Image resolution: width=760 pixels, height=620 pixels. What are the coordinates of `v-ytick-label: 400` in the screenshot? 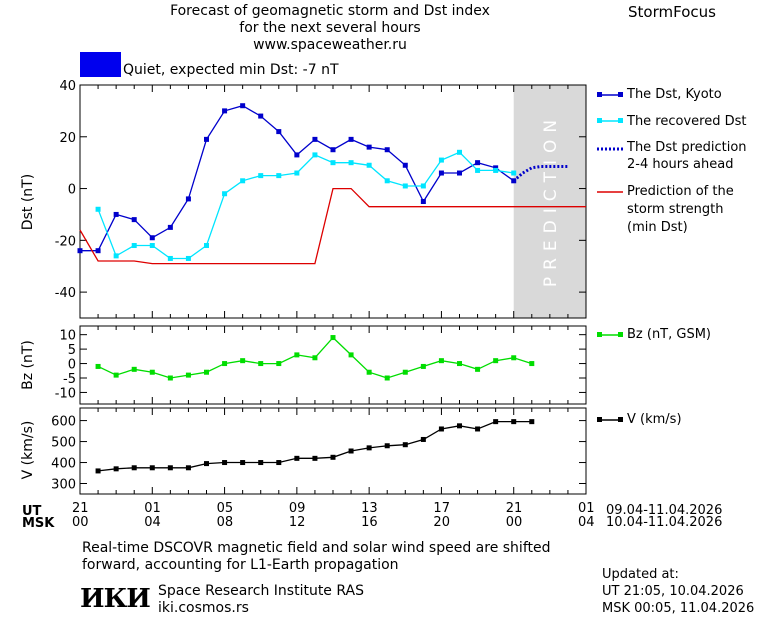 It's located at (63, 464).